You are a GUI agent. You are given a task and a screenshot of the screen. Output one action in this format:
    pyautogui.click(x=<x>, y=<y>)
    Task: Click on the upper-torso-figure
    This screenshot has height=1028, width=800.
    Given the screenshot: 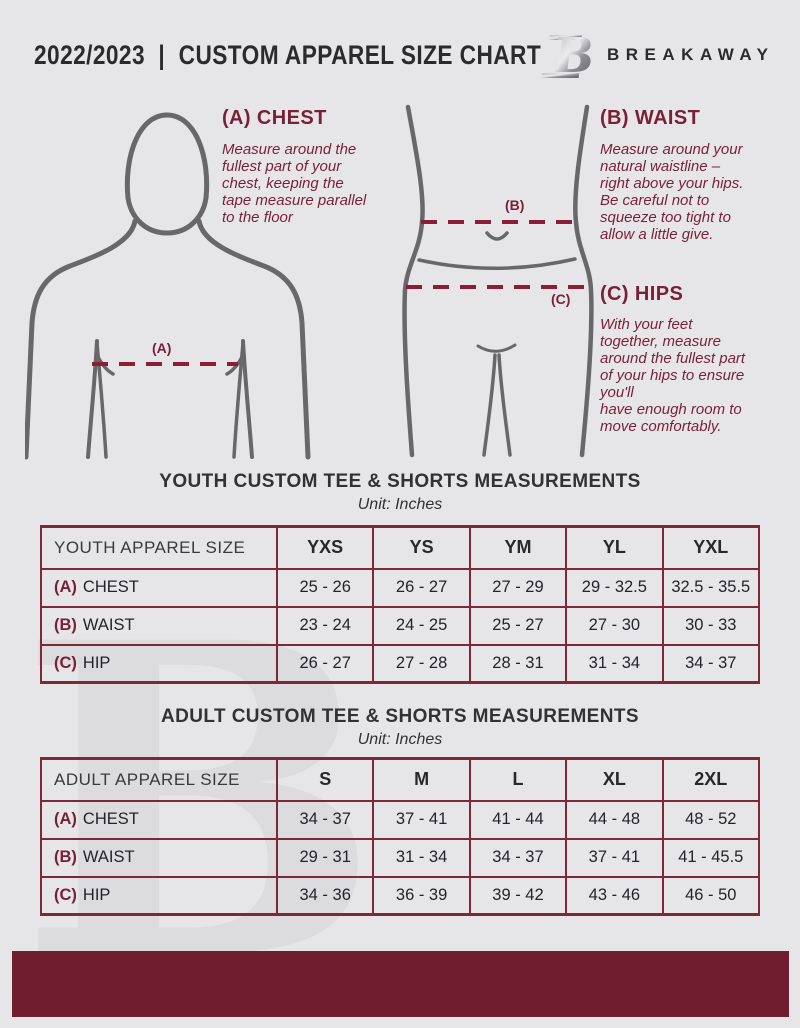 What is the action you would take?
    pyautogui.click(x=168, y=286)
    